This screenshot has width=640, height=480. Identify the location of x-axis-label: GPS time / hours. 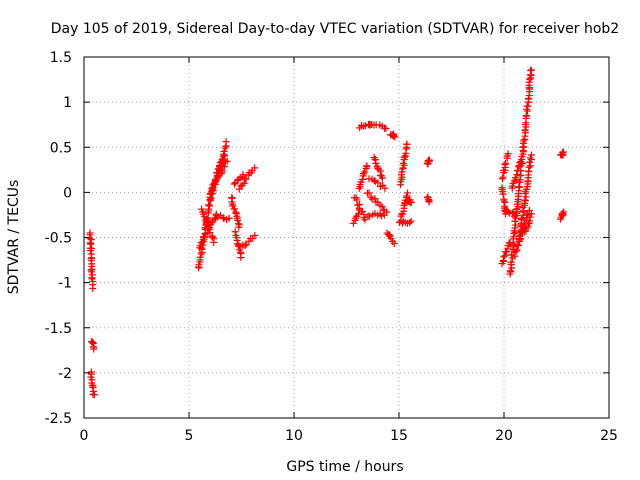
(344, 467).